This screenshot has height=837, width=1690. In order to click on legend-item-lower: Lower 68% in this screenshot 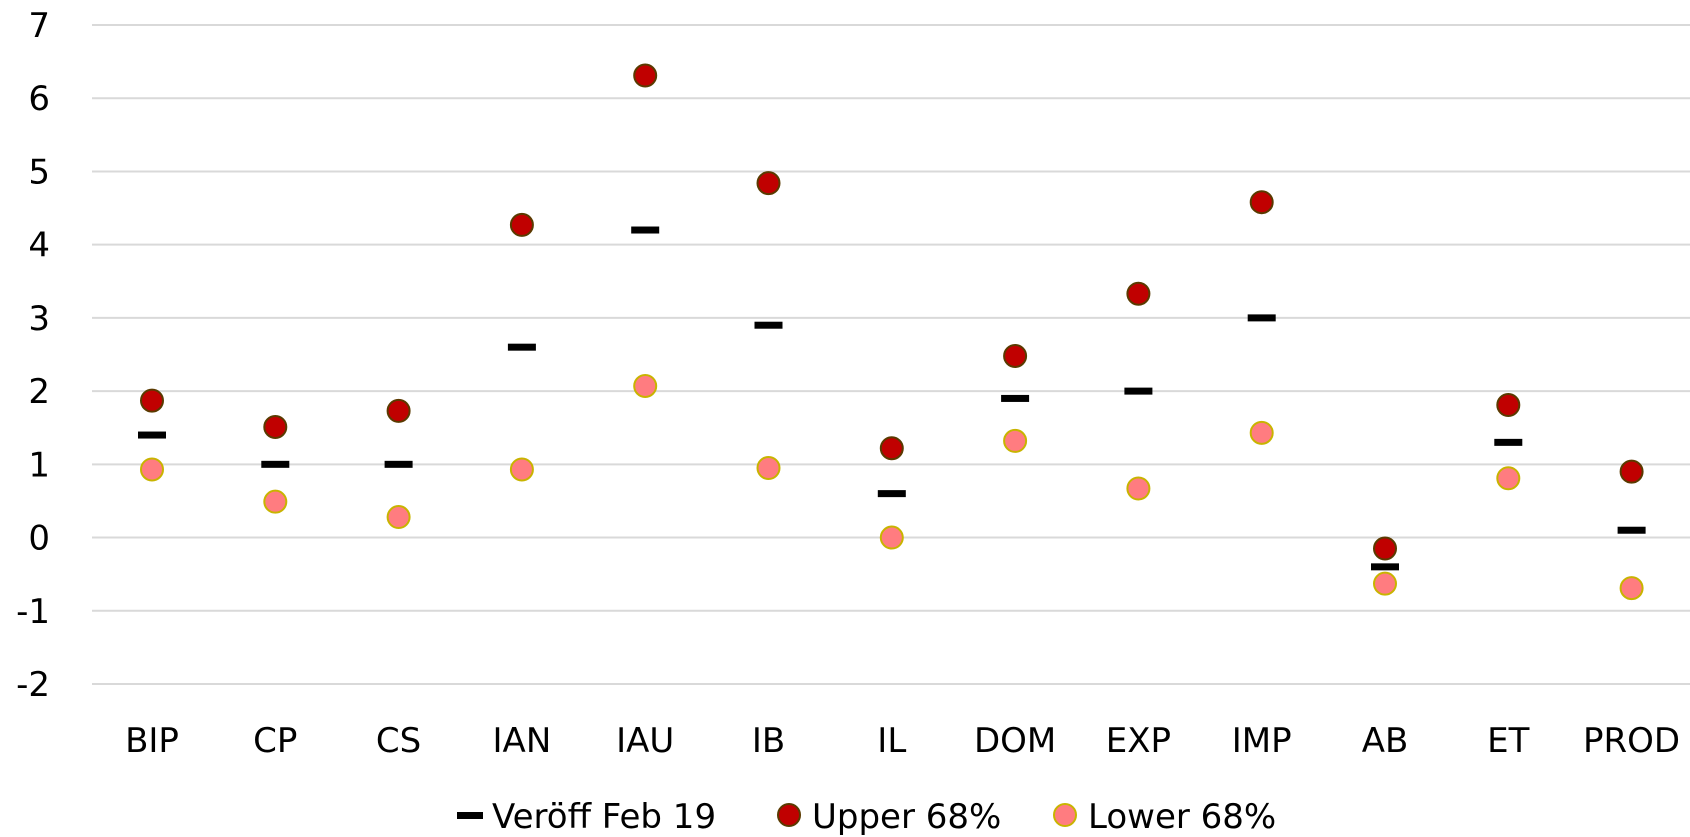, I will do `click(1164, 817)`.